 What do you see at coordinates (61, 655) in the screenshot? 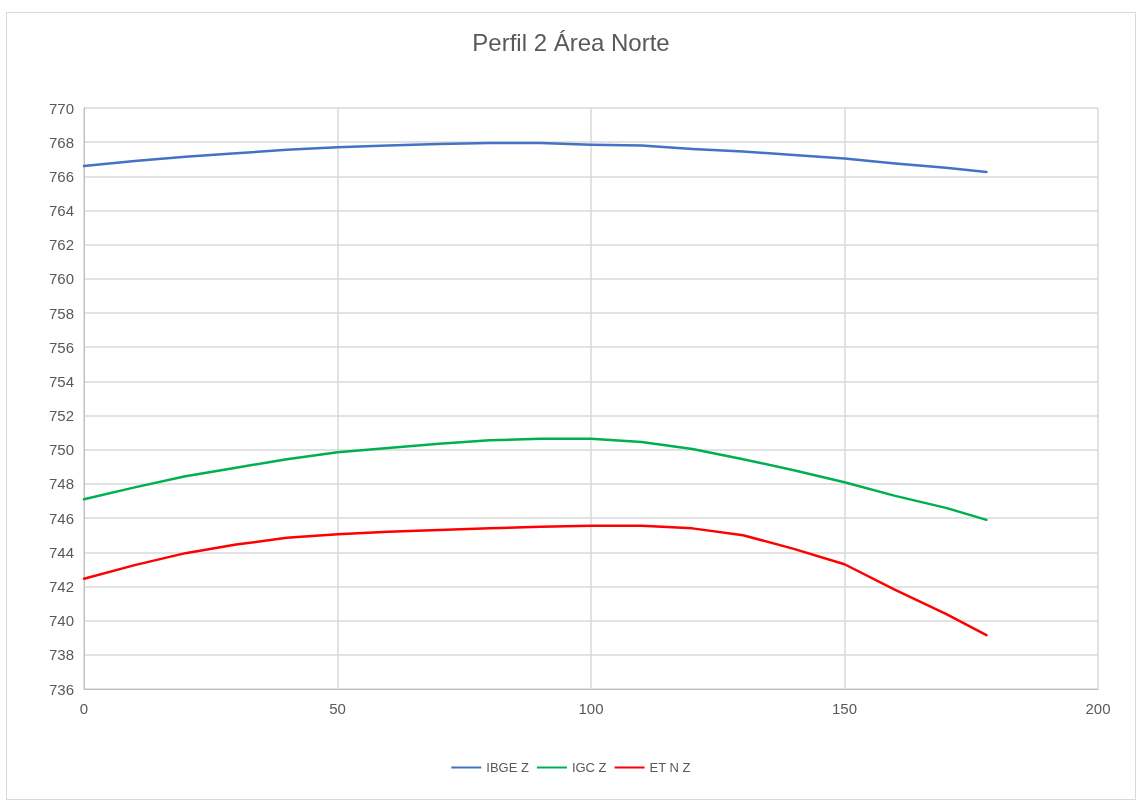
I see `y-tick-label: 738` at bounding box center [61, 655].